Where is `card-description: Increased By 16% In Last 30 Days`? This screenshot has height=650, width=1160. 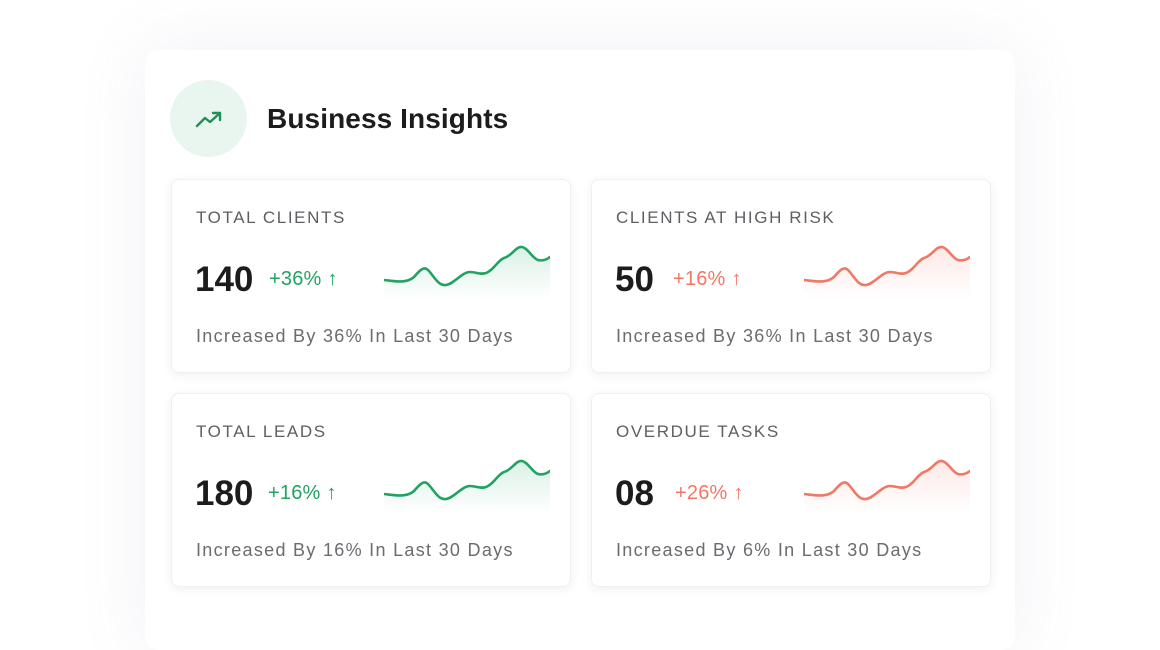 card-description: Increased By 16% In Last 30 Days is located at coordinates (355, 550).